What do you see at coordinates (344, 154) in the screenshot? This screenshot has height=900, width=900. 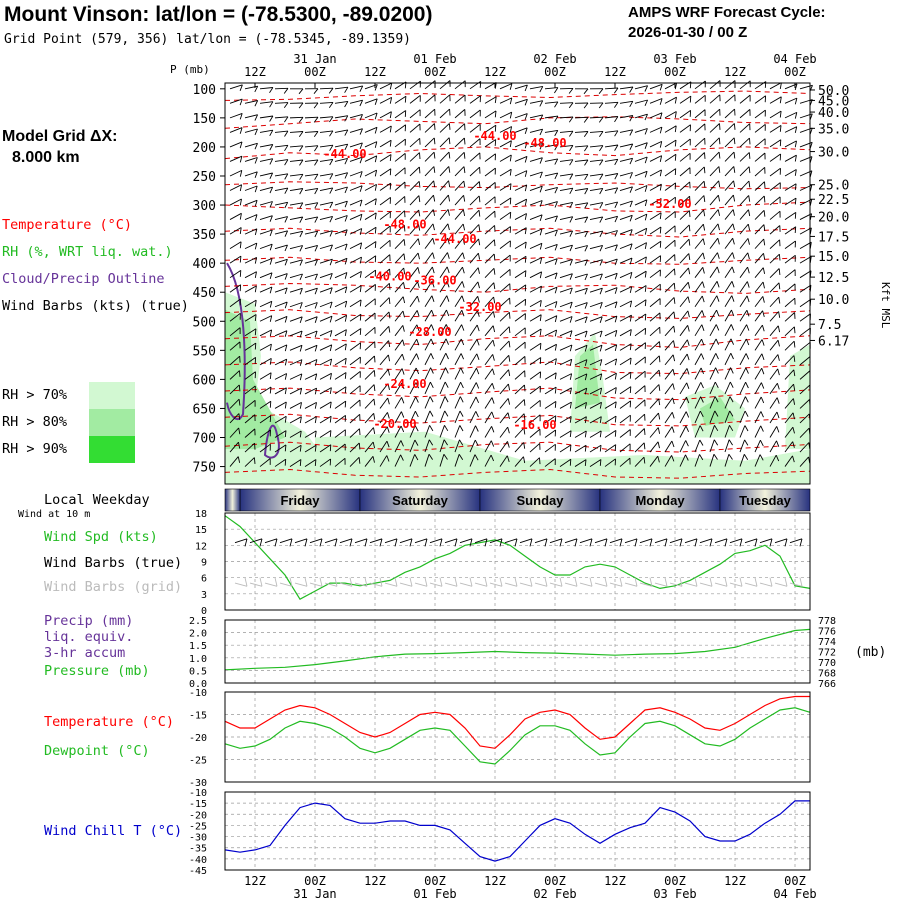 I see `isotherm-label: -44.00` at bounding box center [344, 154].